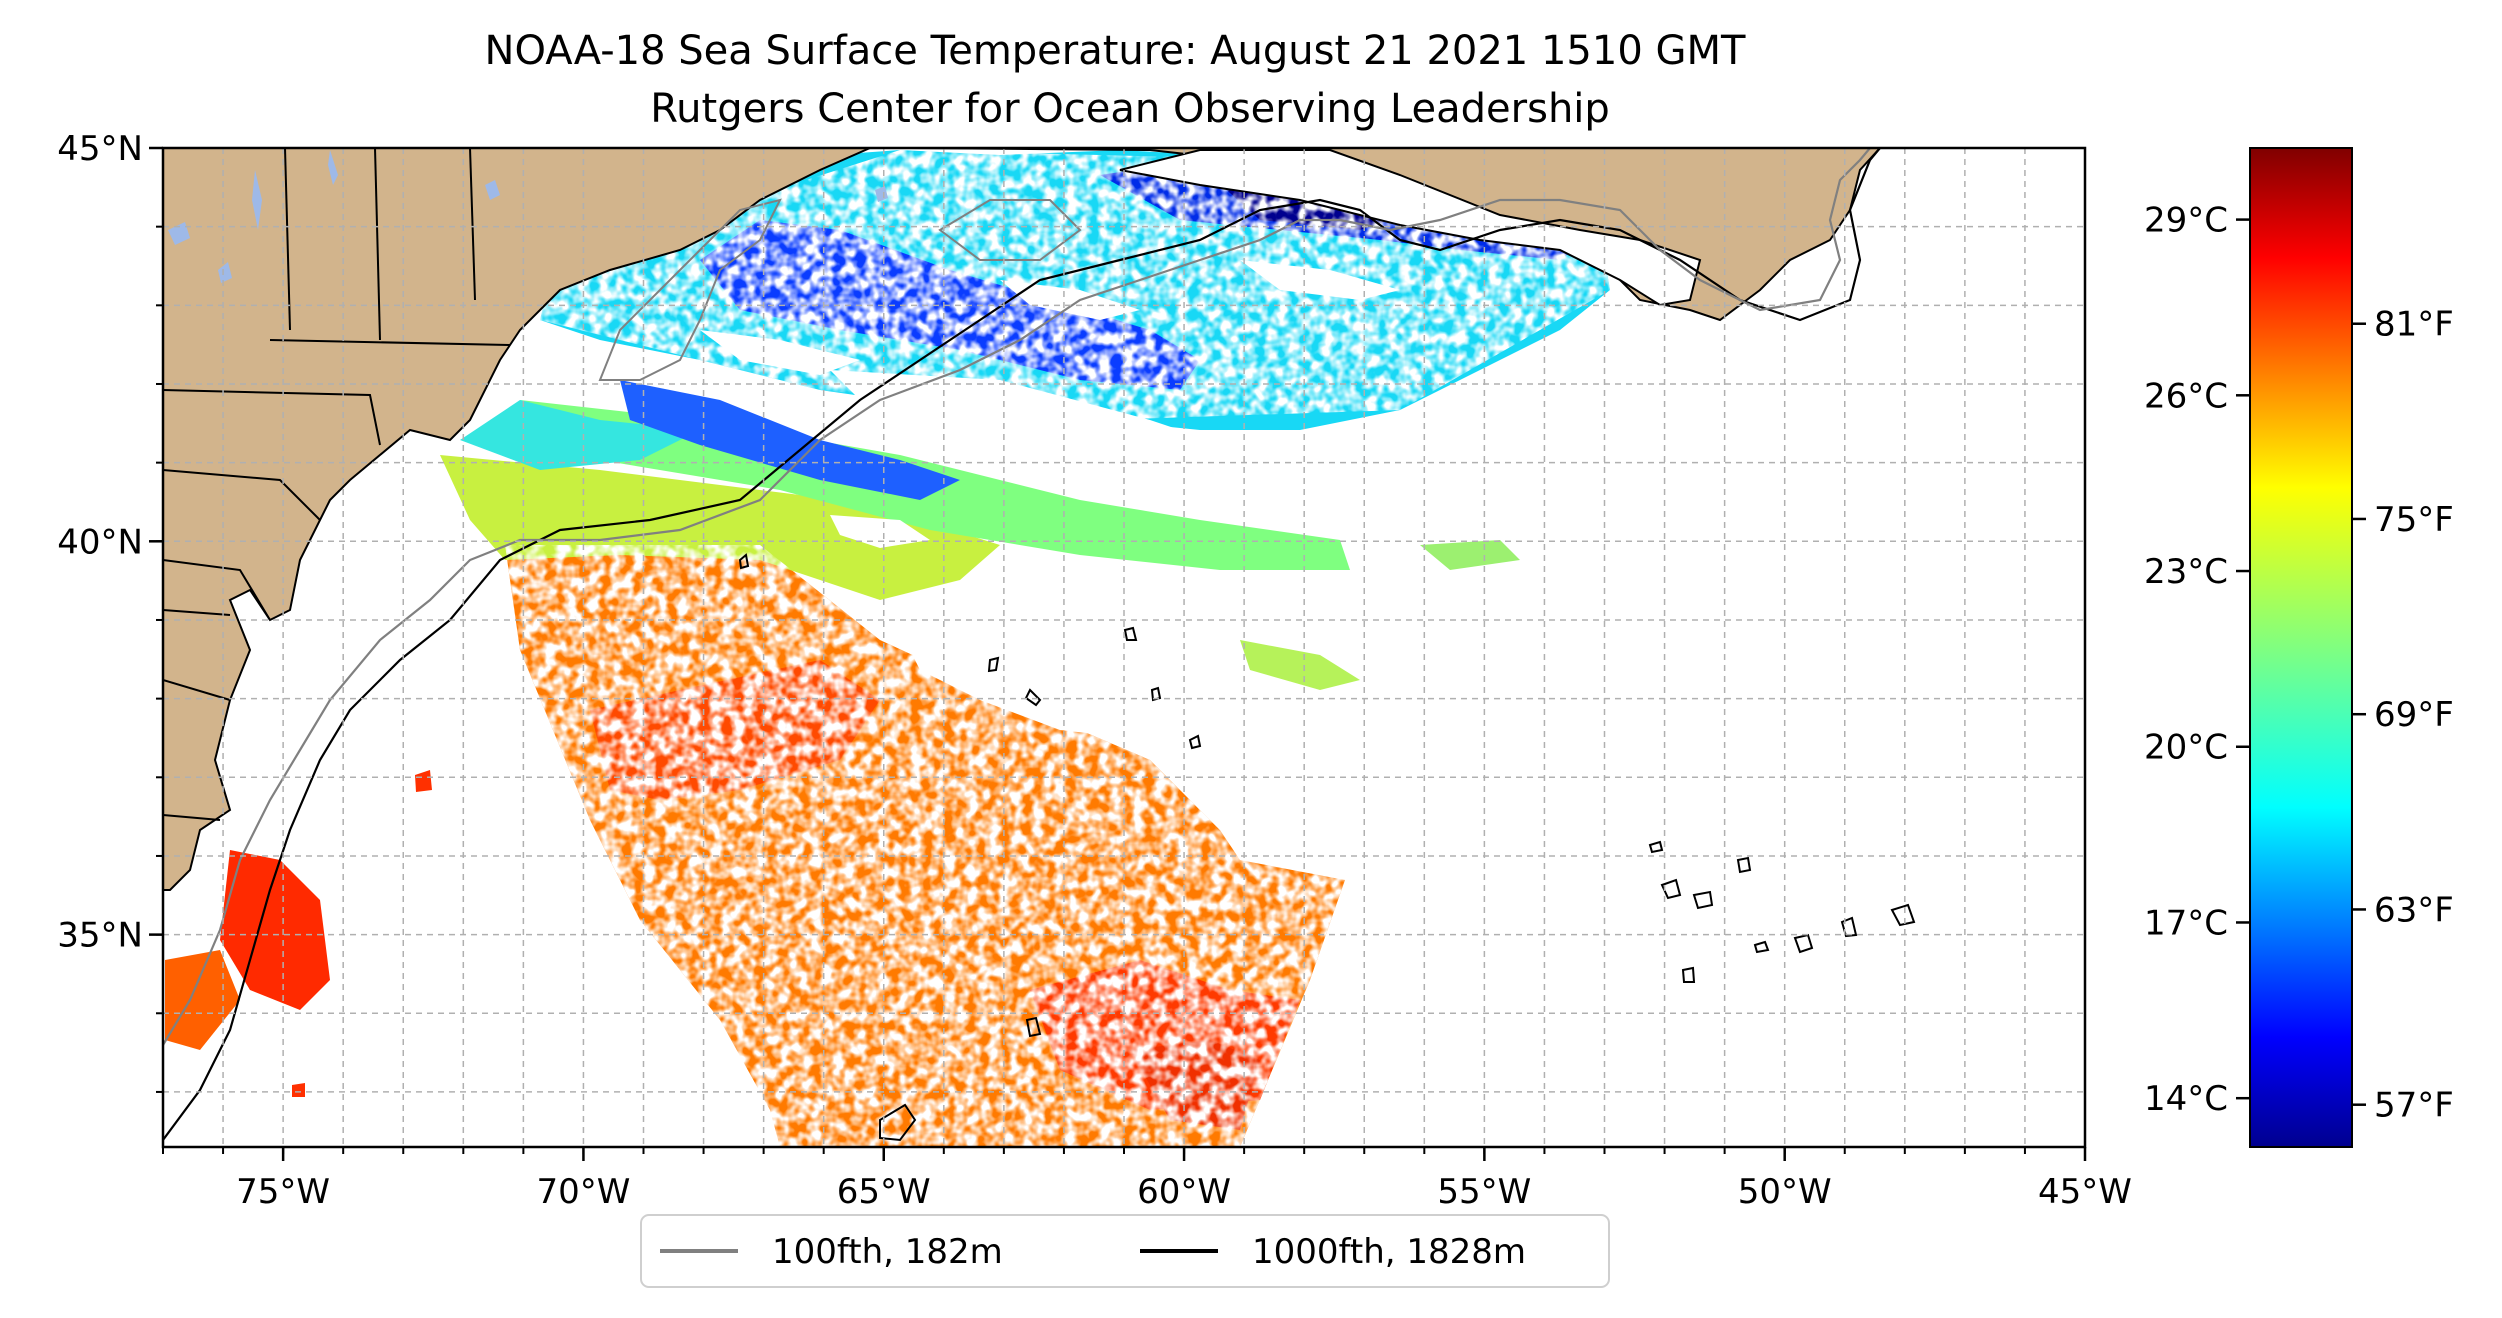  What do you see at coordinates (580, 435) in the screenshot?
I see `sst-cool-shelf` at bounding box center [580, 435].